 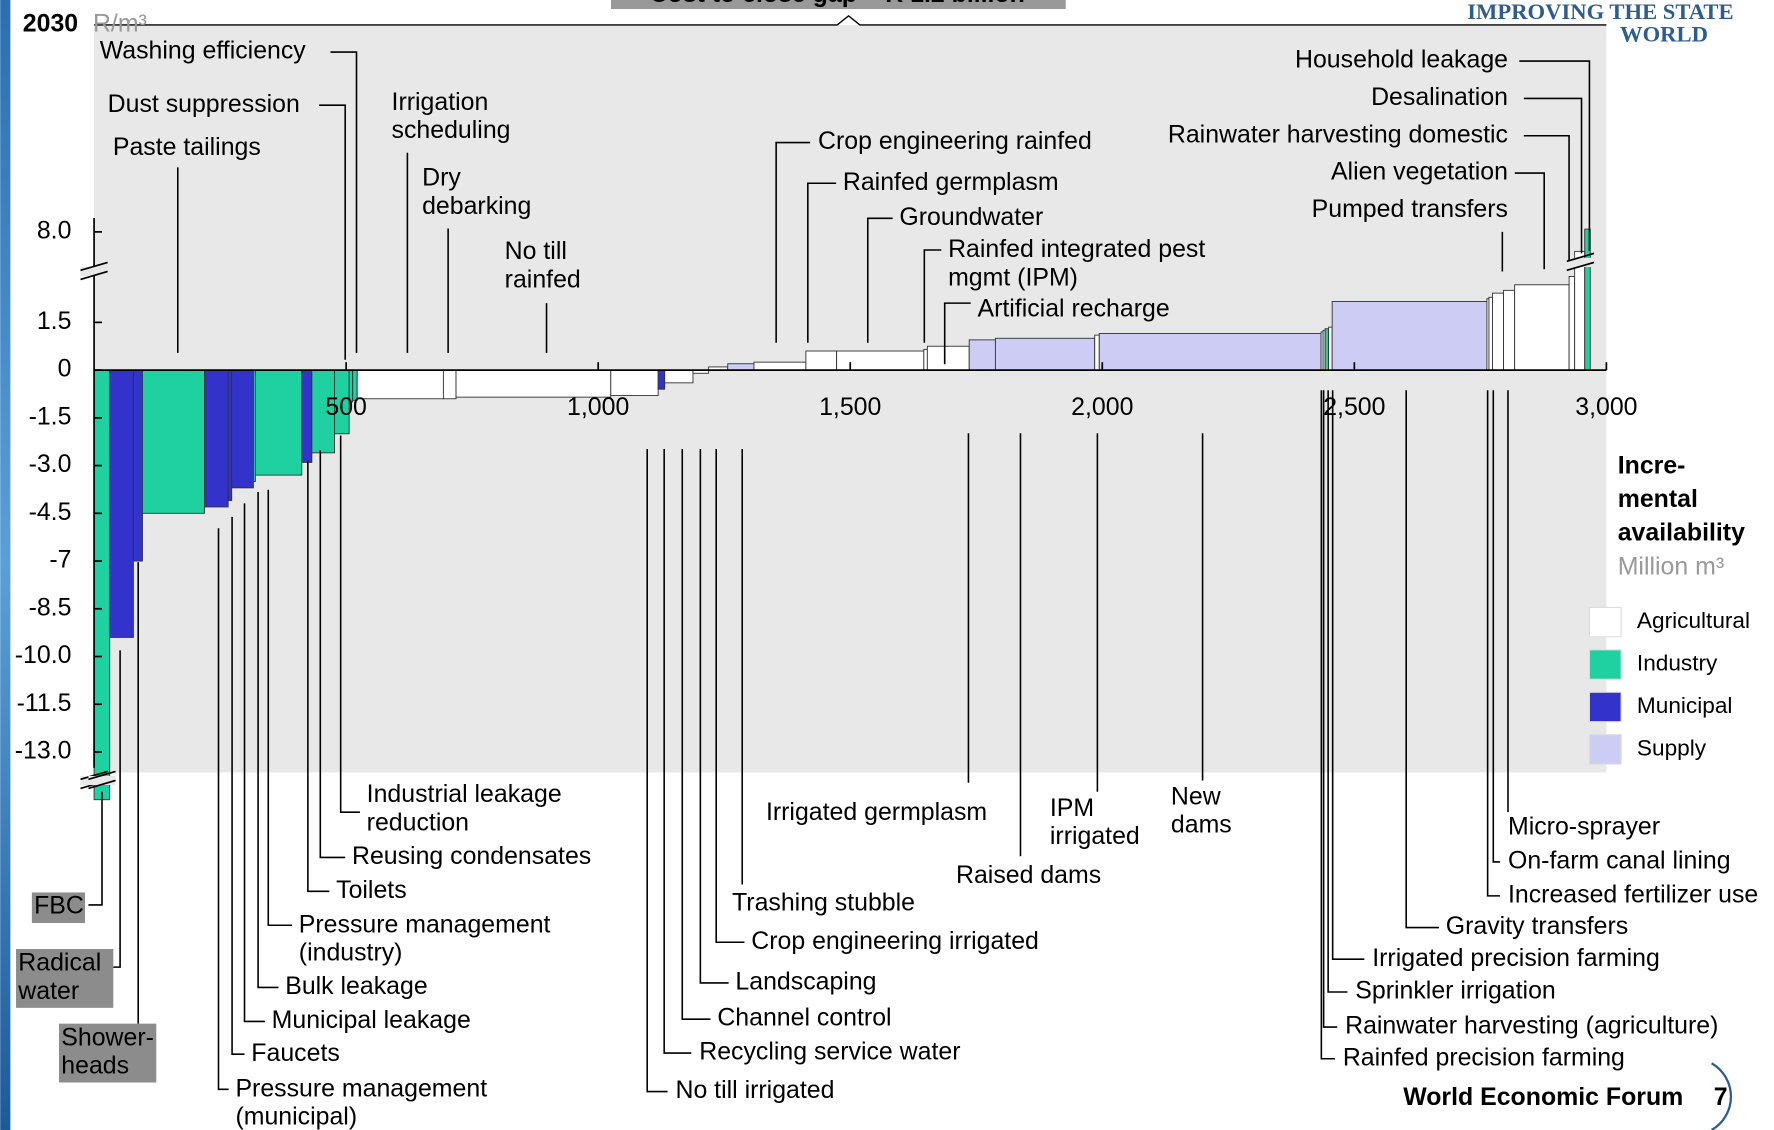 I want to click on segment-label: Increased fertilizer use, so click(x=1633, y=894).